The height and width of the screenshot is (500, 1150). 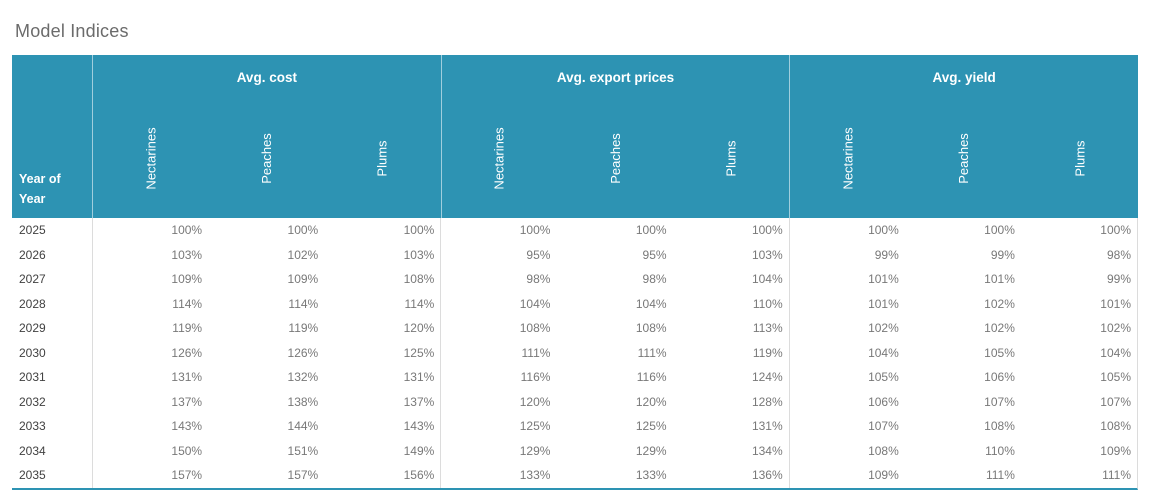 What do you see at coordinates (846, 475) in the screenshot?
I see `value-cell: 109%` at bounding box center [846, 475].